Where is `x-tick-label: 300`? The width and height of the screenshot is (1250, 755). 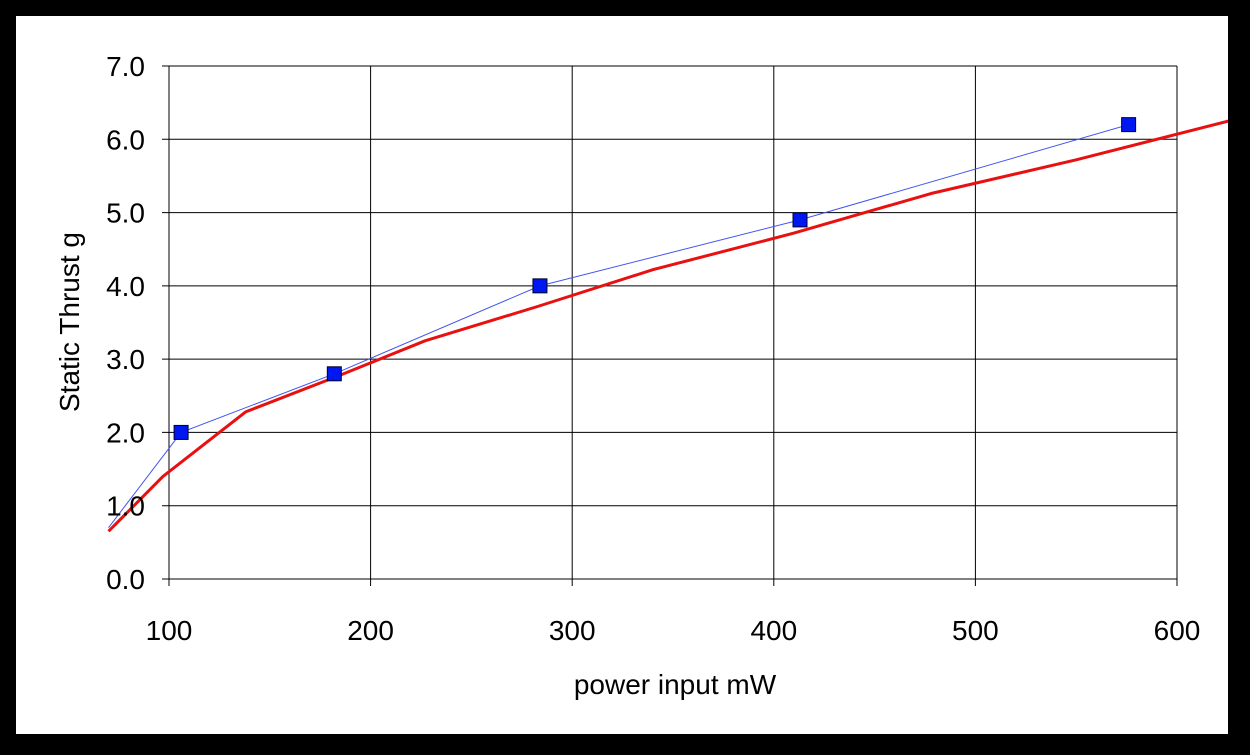
x-tick-label: 300 is located at coordinates (572, 630).